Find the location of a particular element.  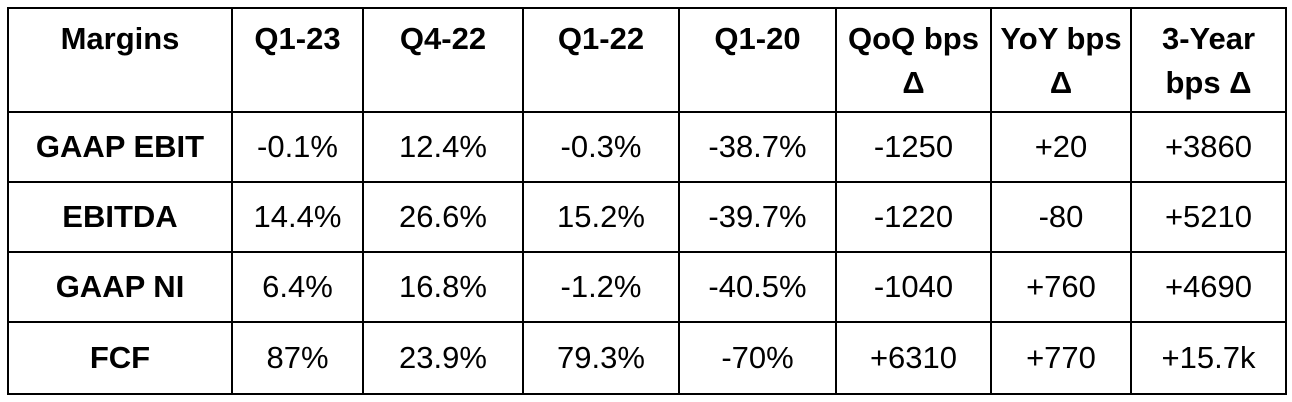

table-cell: 16.8% is located at coordinates (443, 287).